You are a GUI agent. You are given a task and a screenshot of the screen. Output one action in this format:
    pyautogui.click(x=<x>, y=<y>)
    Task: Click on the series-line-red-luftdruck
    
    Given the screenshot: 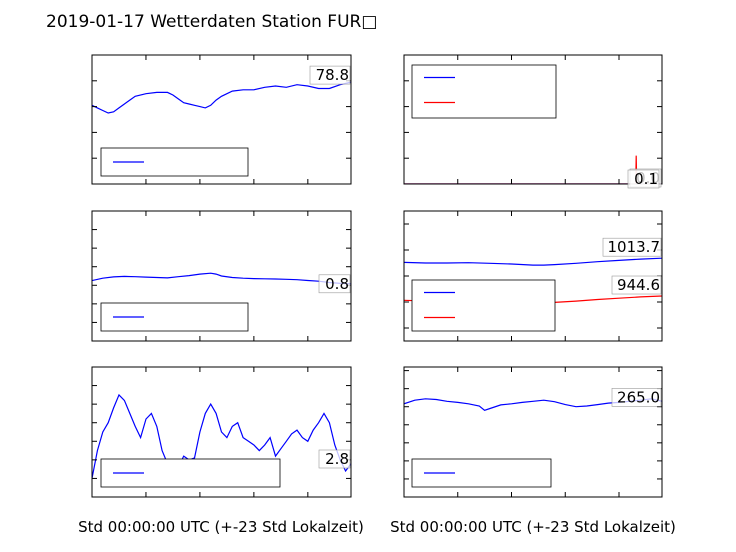 What is the action you would take?
    pyautogui.click(x=533, y=261)
    